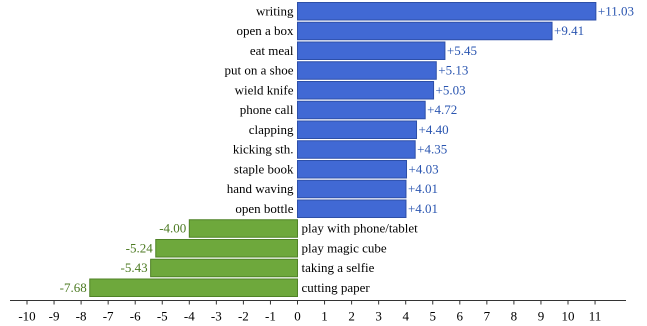 The height and width of the screenshot is (326, 647). I want to click on bar-play-with-phone-tablet, so click(243, 229).